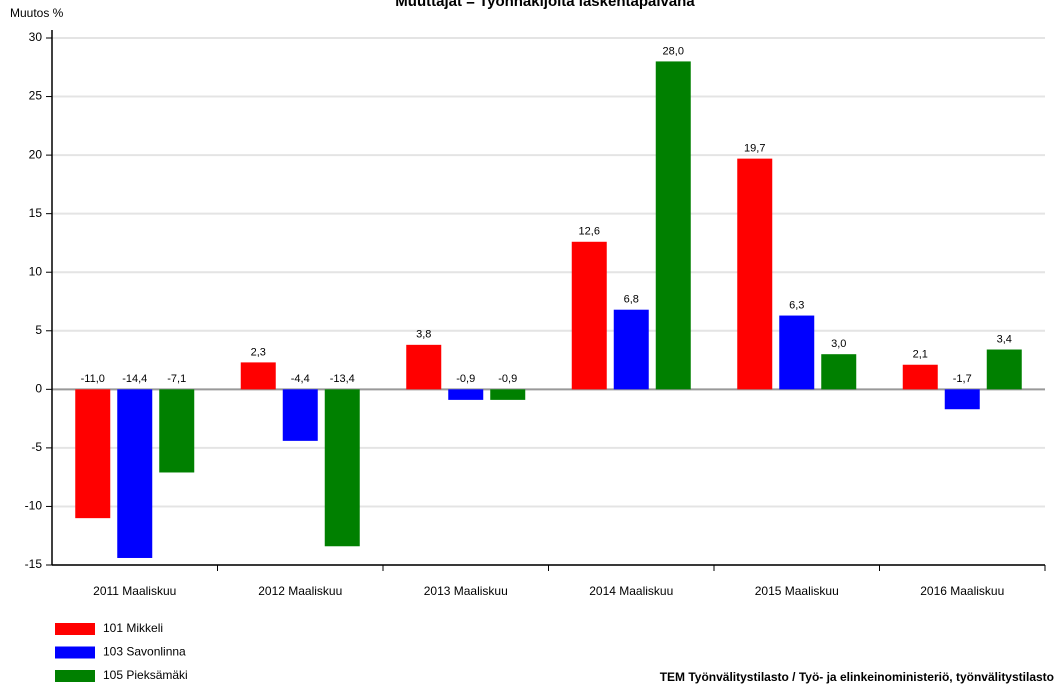 This screenshot has width=1057, height=687. I want to click on y-tick-label: 20, so click(36, 154).